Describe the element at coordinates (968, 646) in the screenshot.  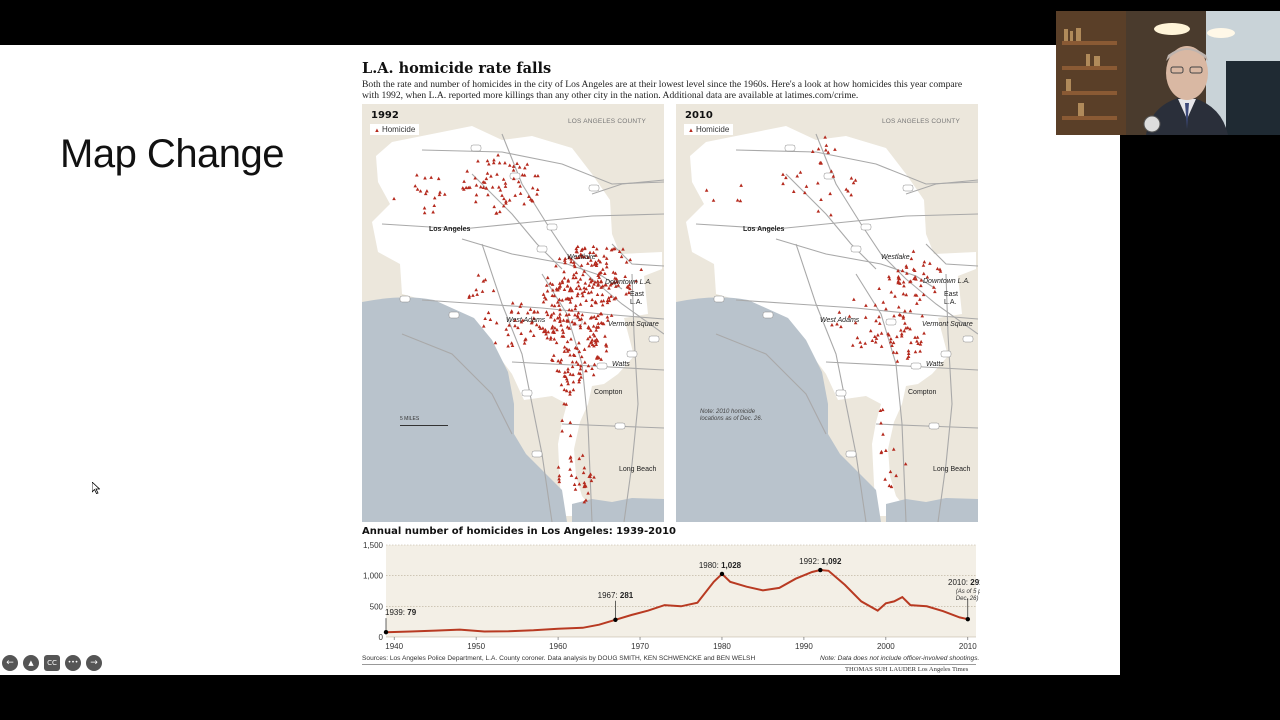
I see `x-tick-label: 2010` at that location.